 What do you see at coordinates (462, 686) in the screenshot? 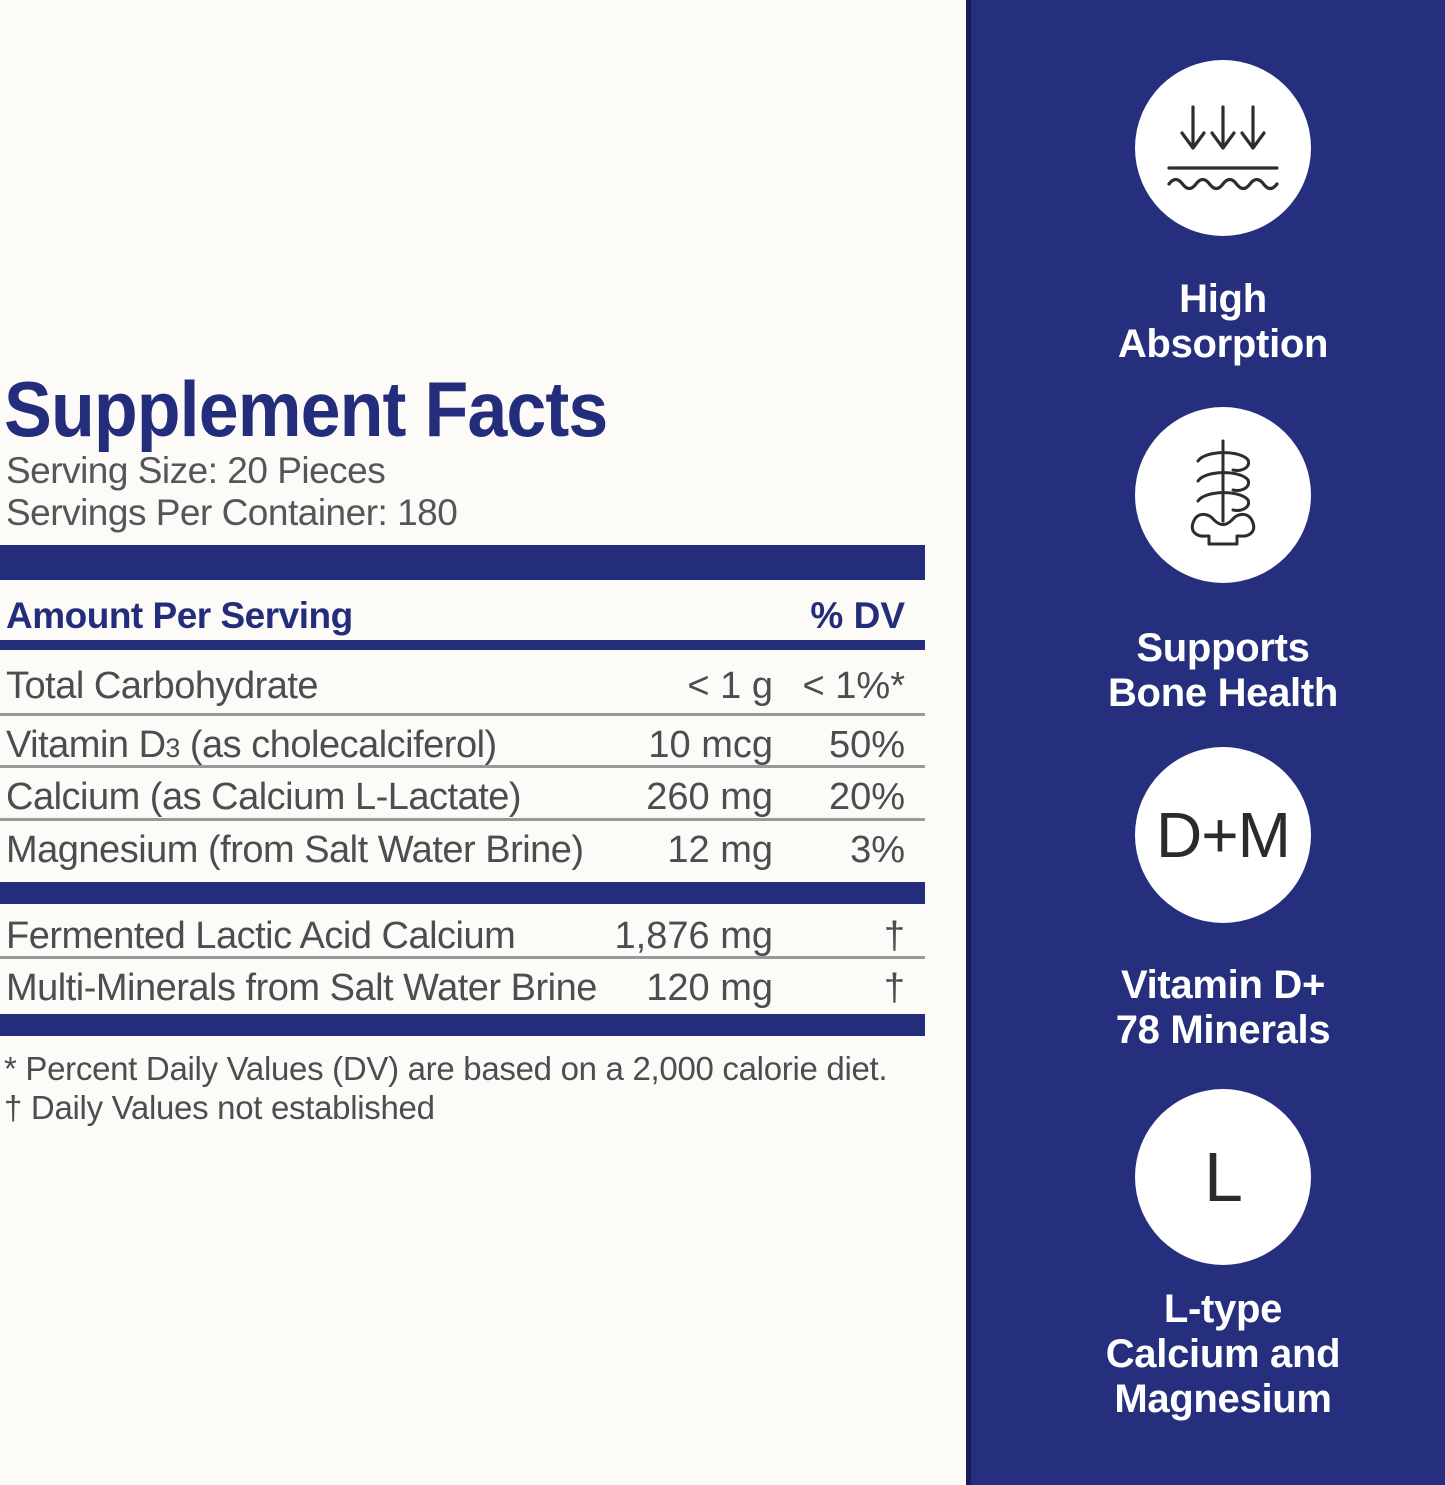
I see `table-row: Total Carbohydrate < 1 g < 1%*` at bounding box center [462, 686].